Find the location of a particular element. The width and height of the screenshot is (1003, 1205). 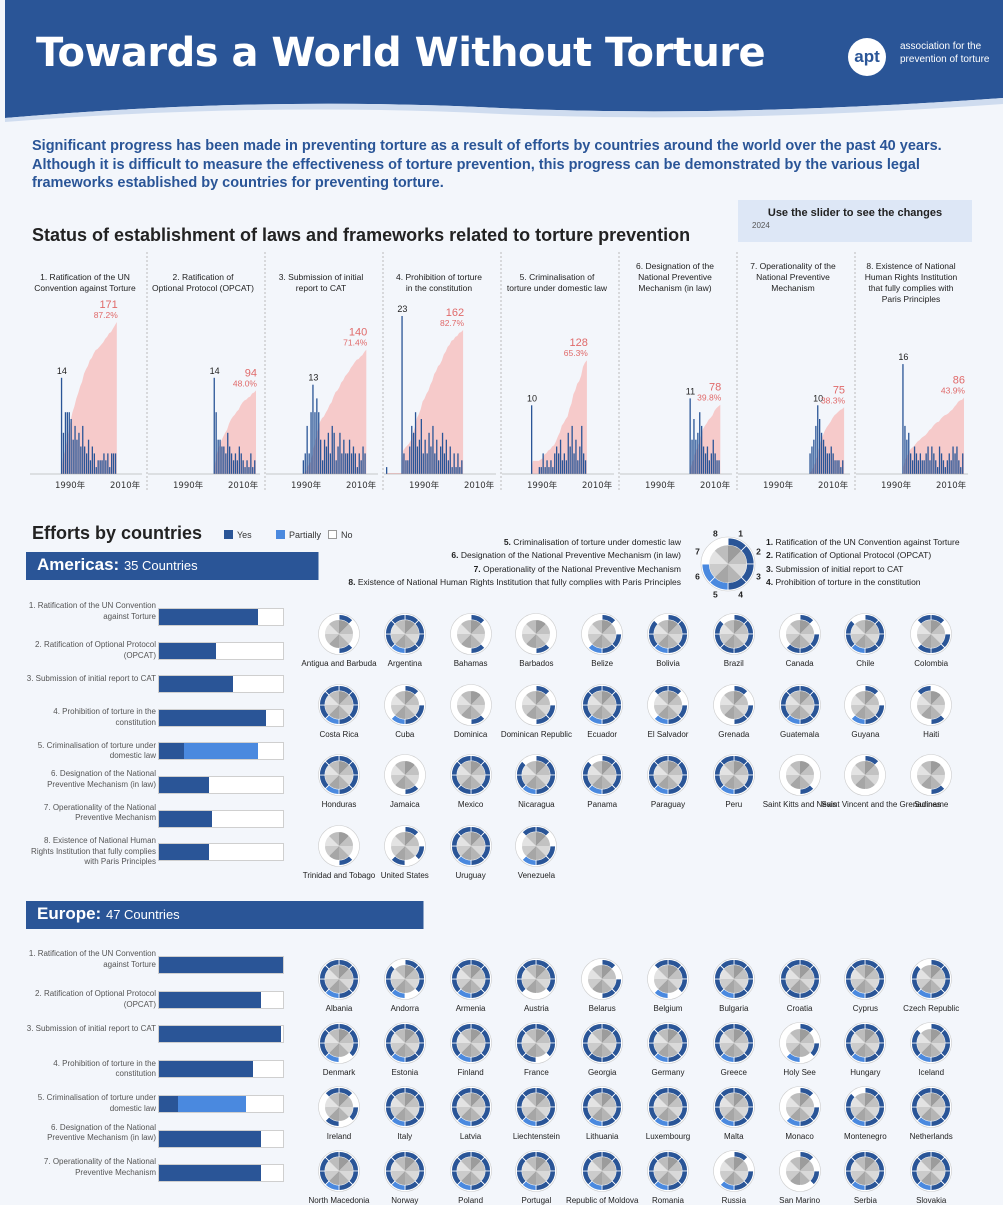

country-item: Denmark is located at coordinates (339, 1049).